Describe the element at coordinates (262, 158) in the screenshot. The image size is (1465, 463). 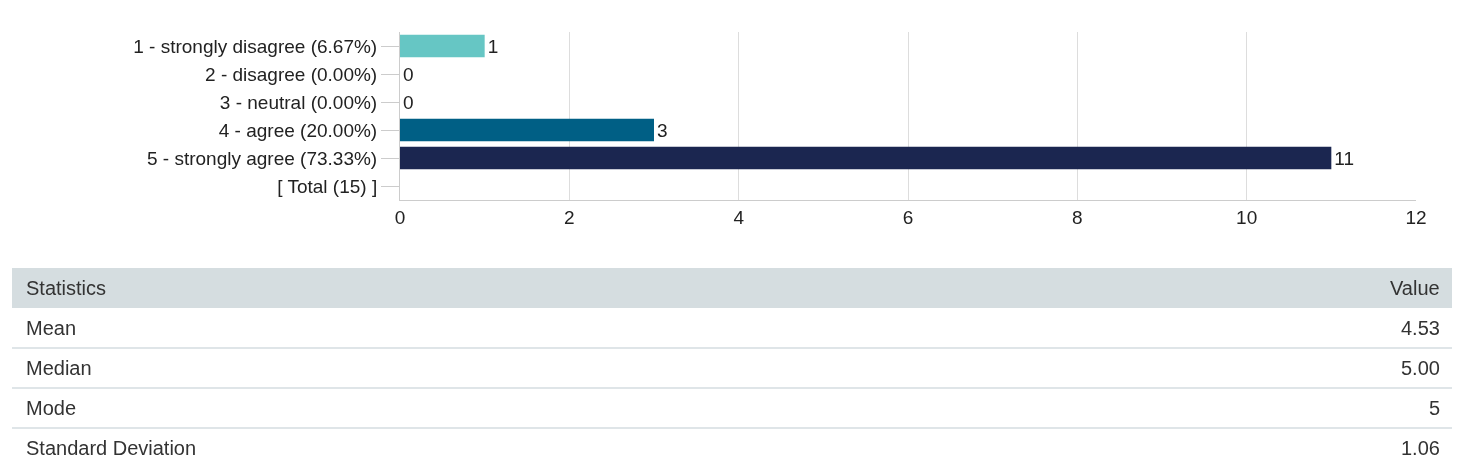
I see `y-tick-label: 5 - strongly agree (73.33%)` at that location.